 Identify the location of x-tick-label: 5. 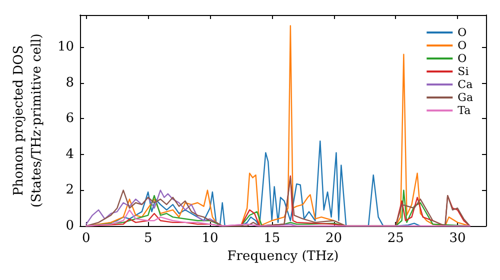
(148, 238).